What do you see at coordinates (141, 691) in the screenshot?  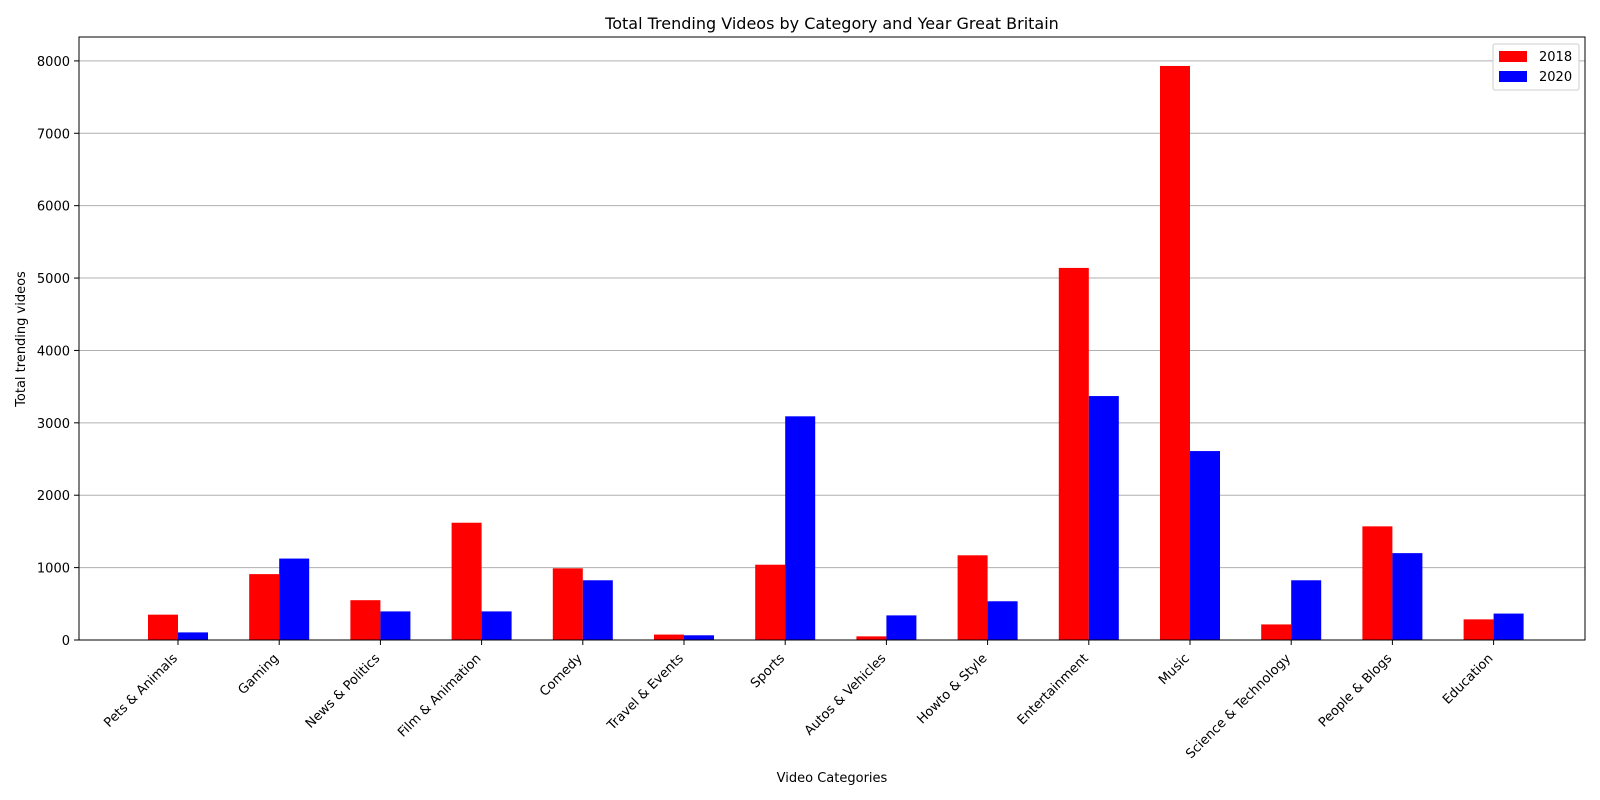 I see `x-tick-label: Pets & Animals` at bounding box center [141, 691].